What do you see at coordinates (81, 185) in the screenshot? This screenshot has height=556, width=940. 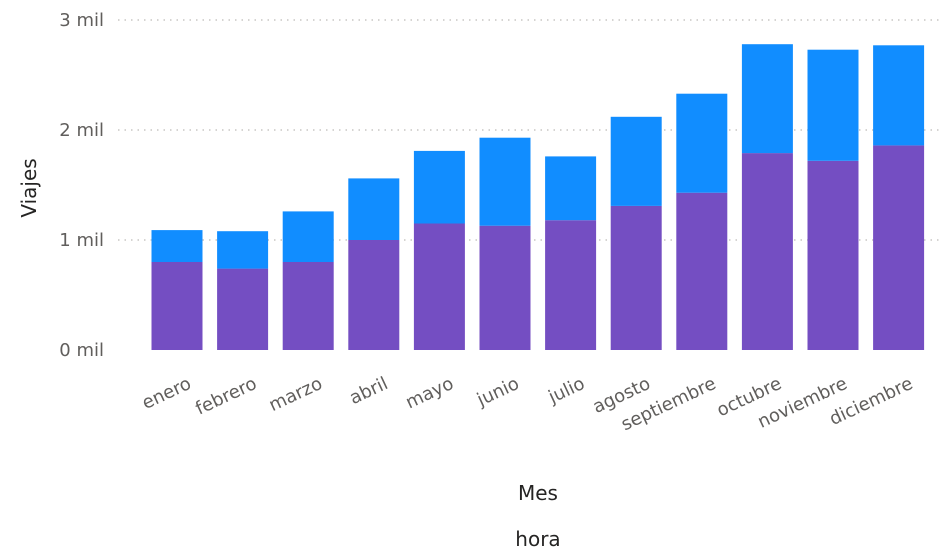 I see `y-axis-tick-labels: 0 mil 1 mil 2 mil 3 mil` at bounding box center [81, 185].